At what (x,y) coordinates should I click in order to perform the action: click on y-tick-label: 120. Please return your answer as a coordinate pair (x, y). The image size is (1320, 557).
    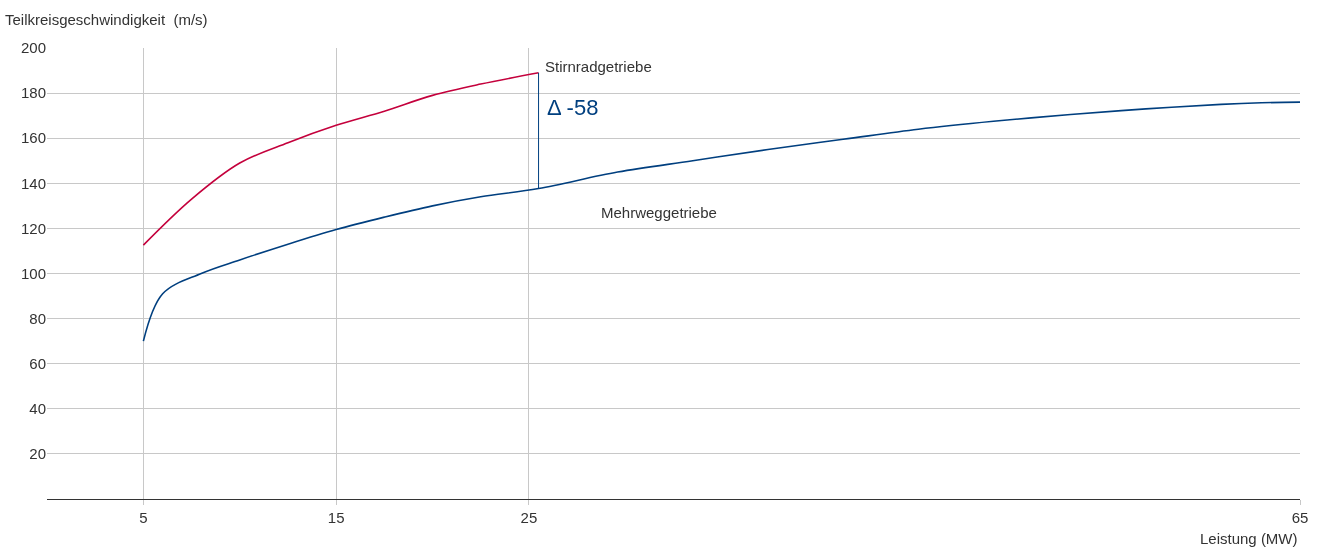
    Looking at the image, I should click on (33, 228).